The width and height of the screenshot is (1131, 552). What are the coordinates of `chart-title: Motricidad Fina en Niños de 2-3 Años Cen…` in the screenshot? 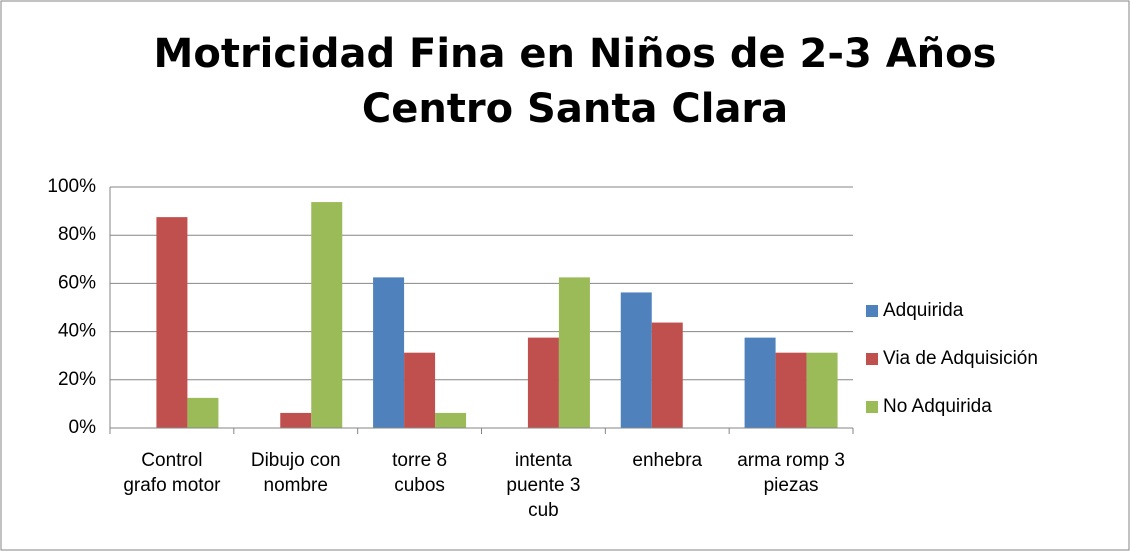 It's located at (575, 81).